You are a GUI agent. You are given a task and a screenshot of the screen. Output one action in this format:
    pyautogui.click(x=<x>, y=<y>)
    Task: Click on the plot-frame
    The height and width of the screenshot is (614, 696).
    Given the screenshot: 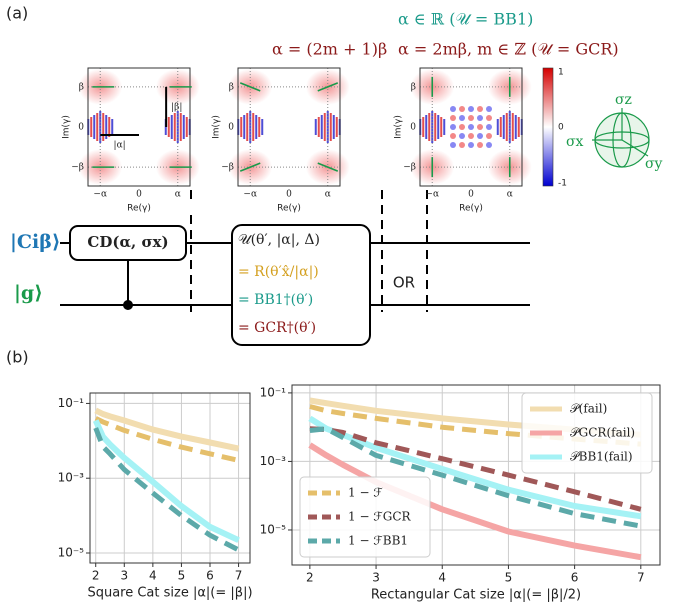 What is the action you would take?
    pyautogui.click(x=170, y=478)
    